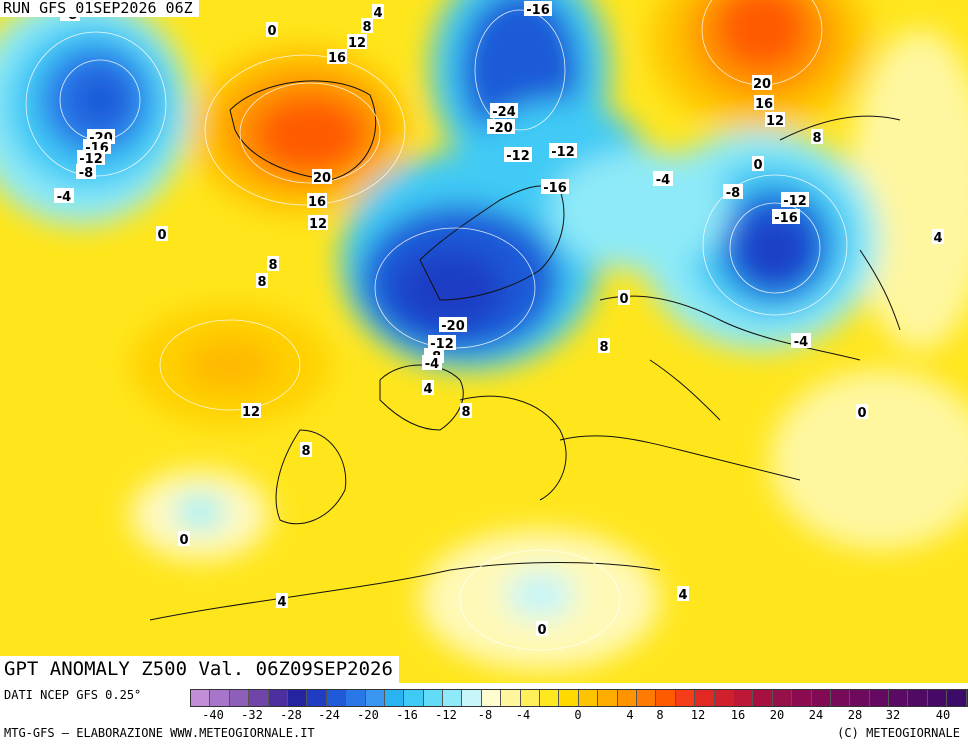 The width and height of the screenshot is (968, 745). I want to click on contour-label: -20, so click(501, 127).